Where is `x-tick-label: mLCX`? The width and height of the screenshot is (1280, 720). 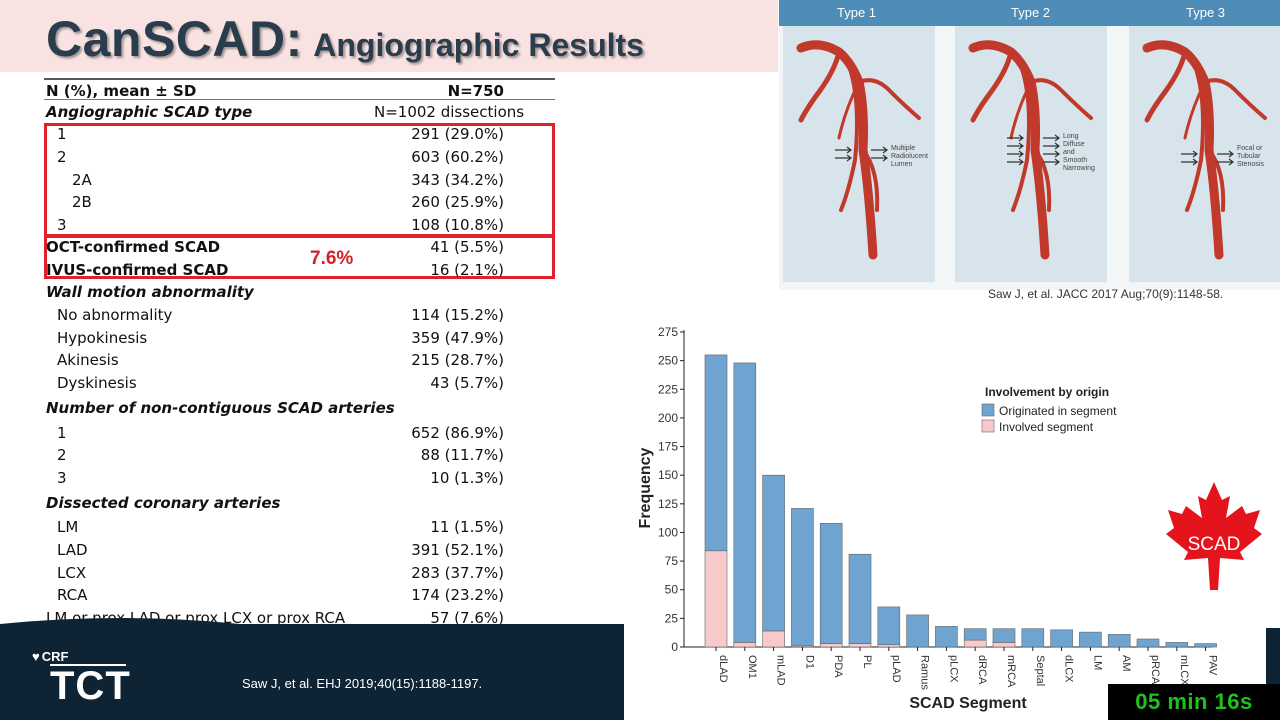 x-tick-label: mLCX is located at coordinates (1184, 670).